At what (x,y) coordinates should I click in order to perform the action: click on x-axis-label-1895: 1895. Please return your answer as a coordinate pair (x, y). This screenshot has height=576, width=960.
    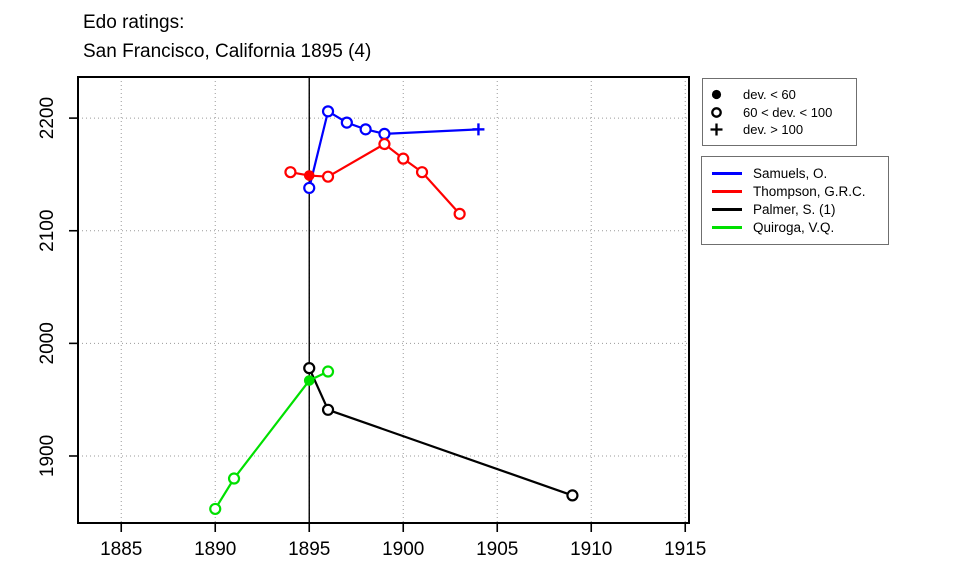
    Looking at the image, I should click on (309, 549).